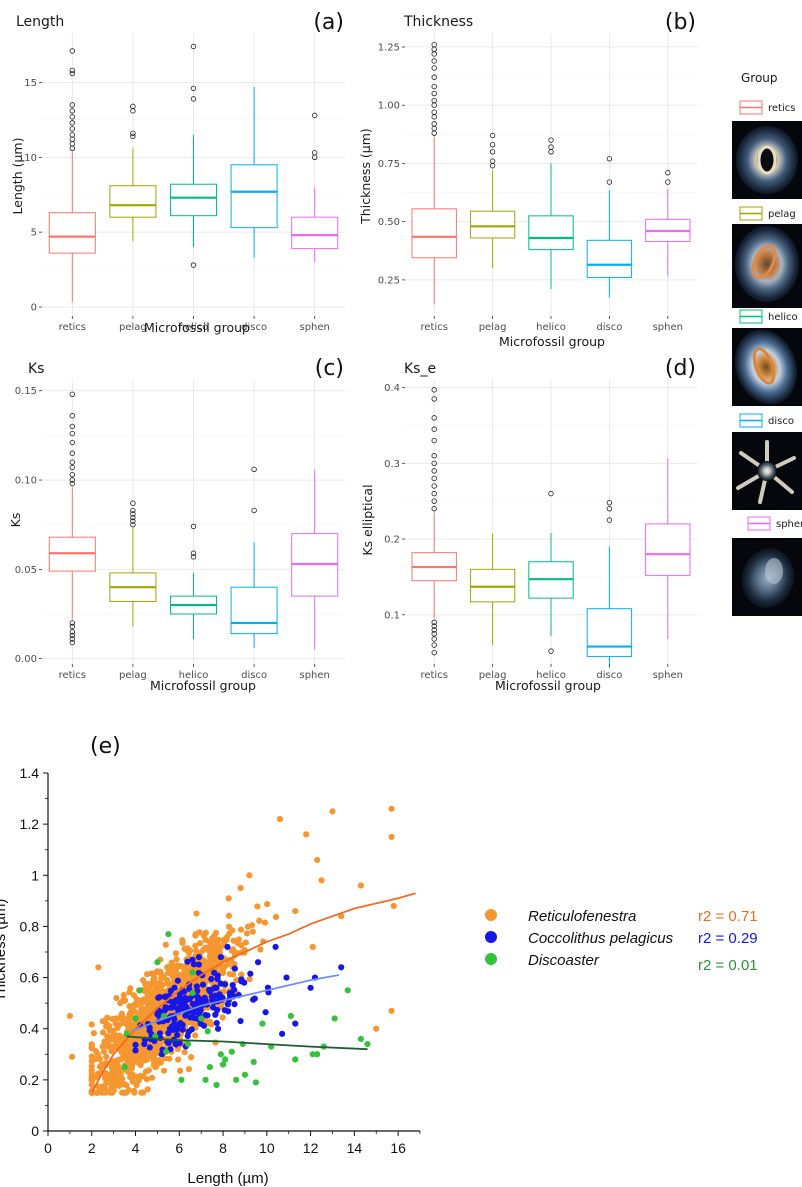 The width and height of the screenshot is (802, 1187). Describe the element at coordinates (491, 915) in the screenshot. I see `legend-marker-reticulofenestra` at that location.